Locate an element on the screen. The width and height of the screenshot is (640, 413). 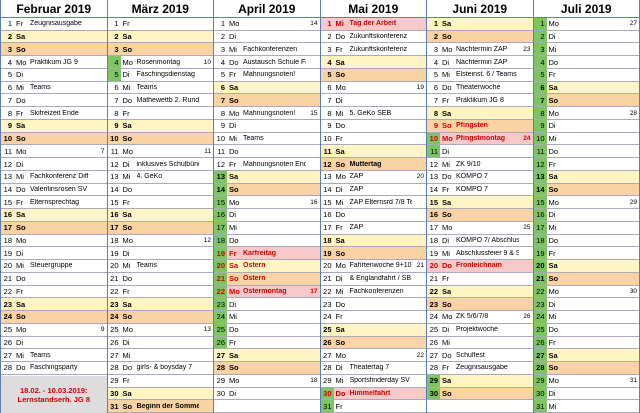
day-row: 17 Mi is located at coordinates (586, 228).